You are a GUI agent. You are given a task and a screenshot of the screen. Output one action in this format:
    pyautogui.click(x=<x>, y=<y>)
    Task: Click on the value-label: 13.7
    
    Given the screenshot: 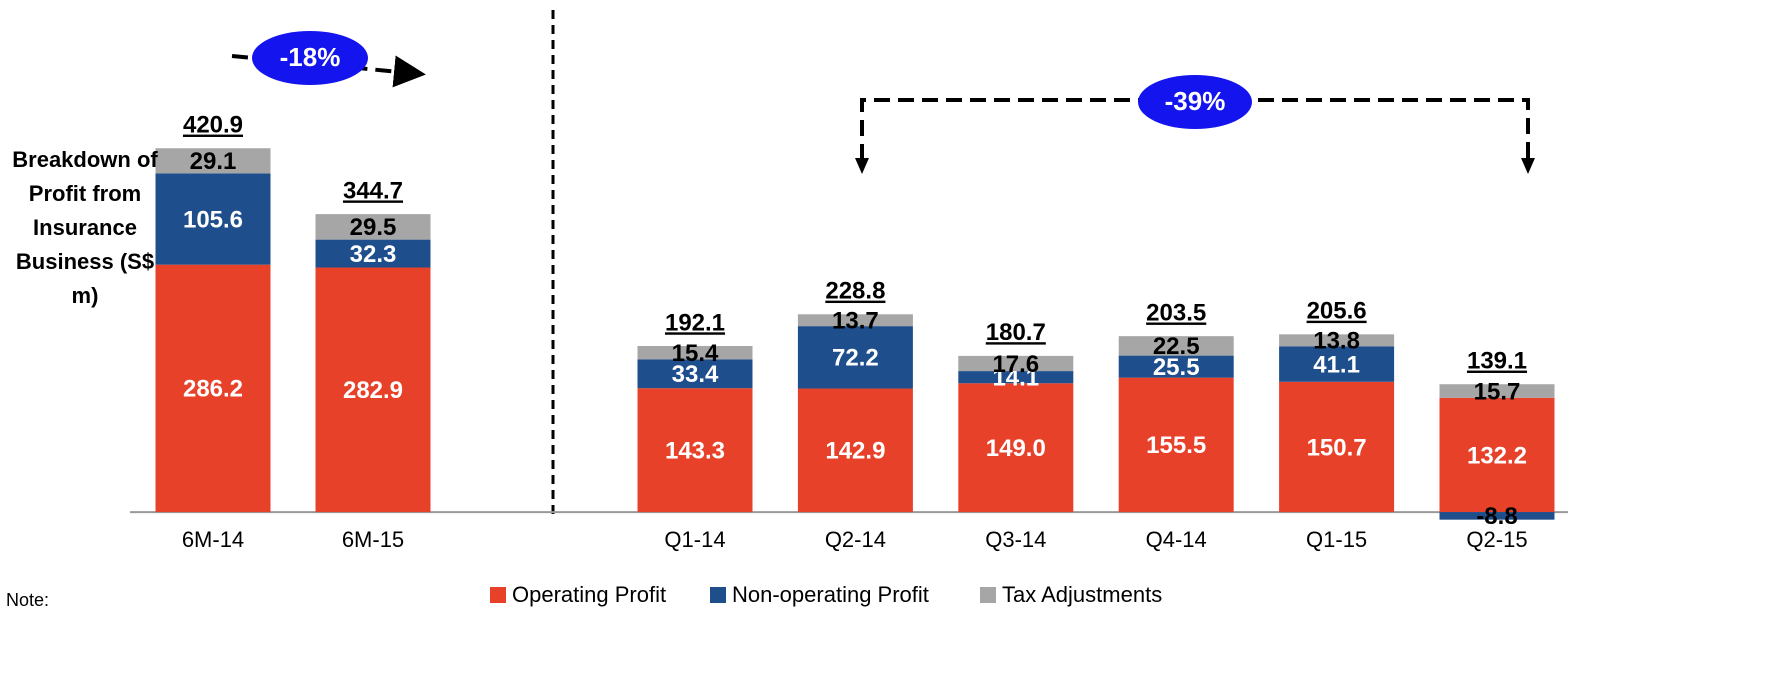 What is the action you would take?
    pyautogui.click(x=855, y=321)
    